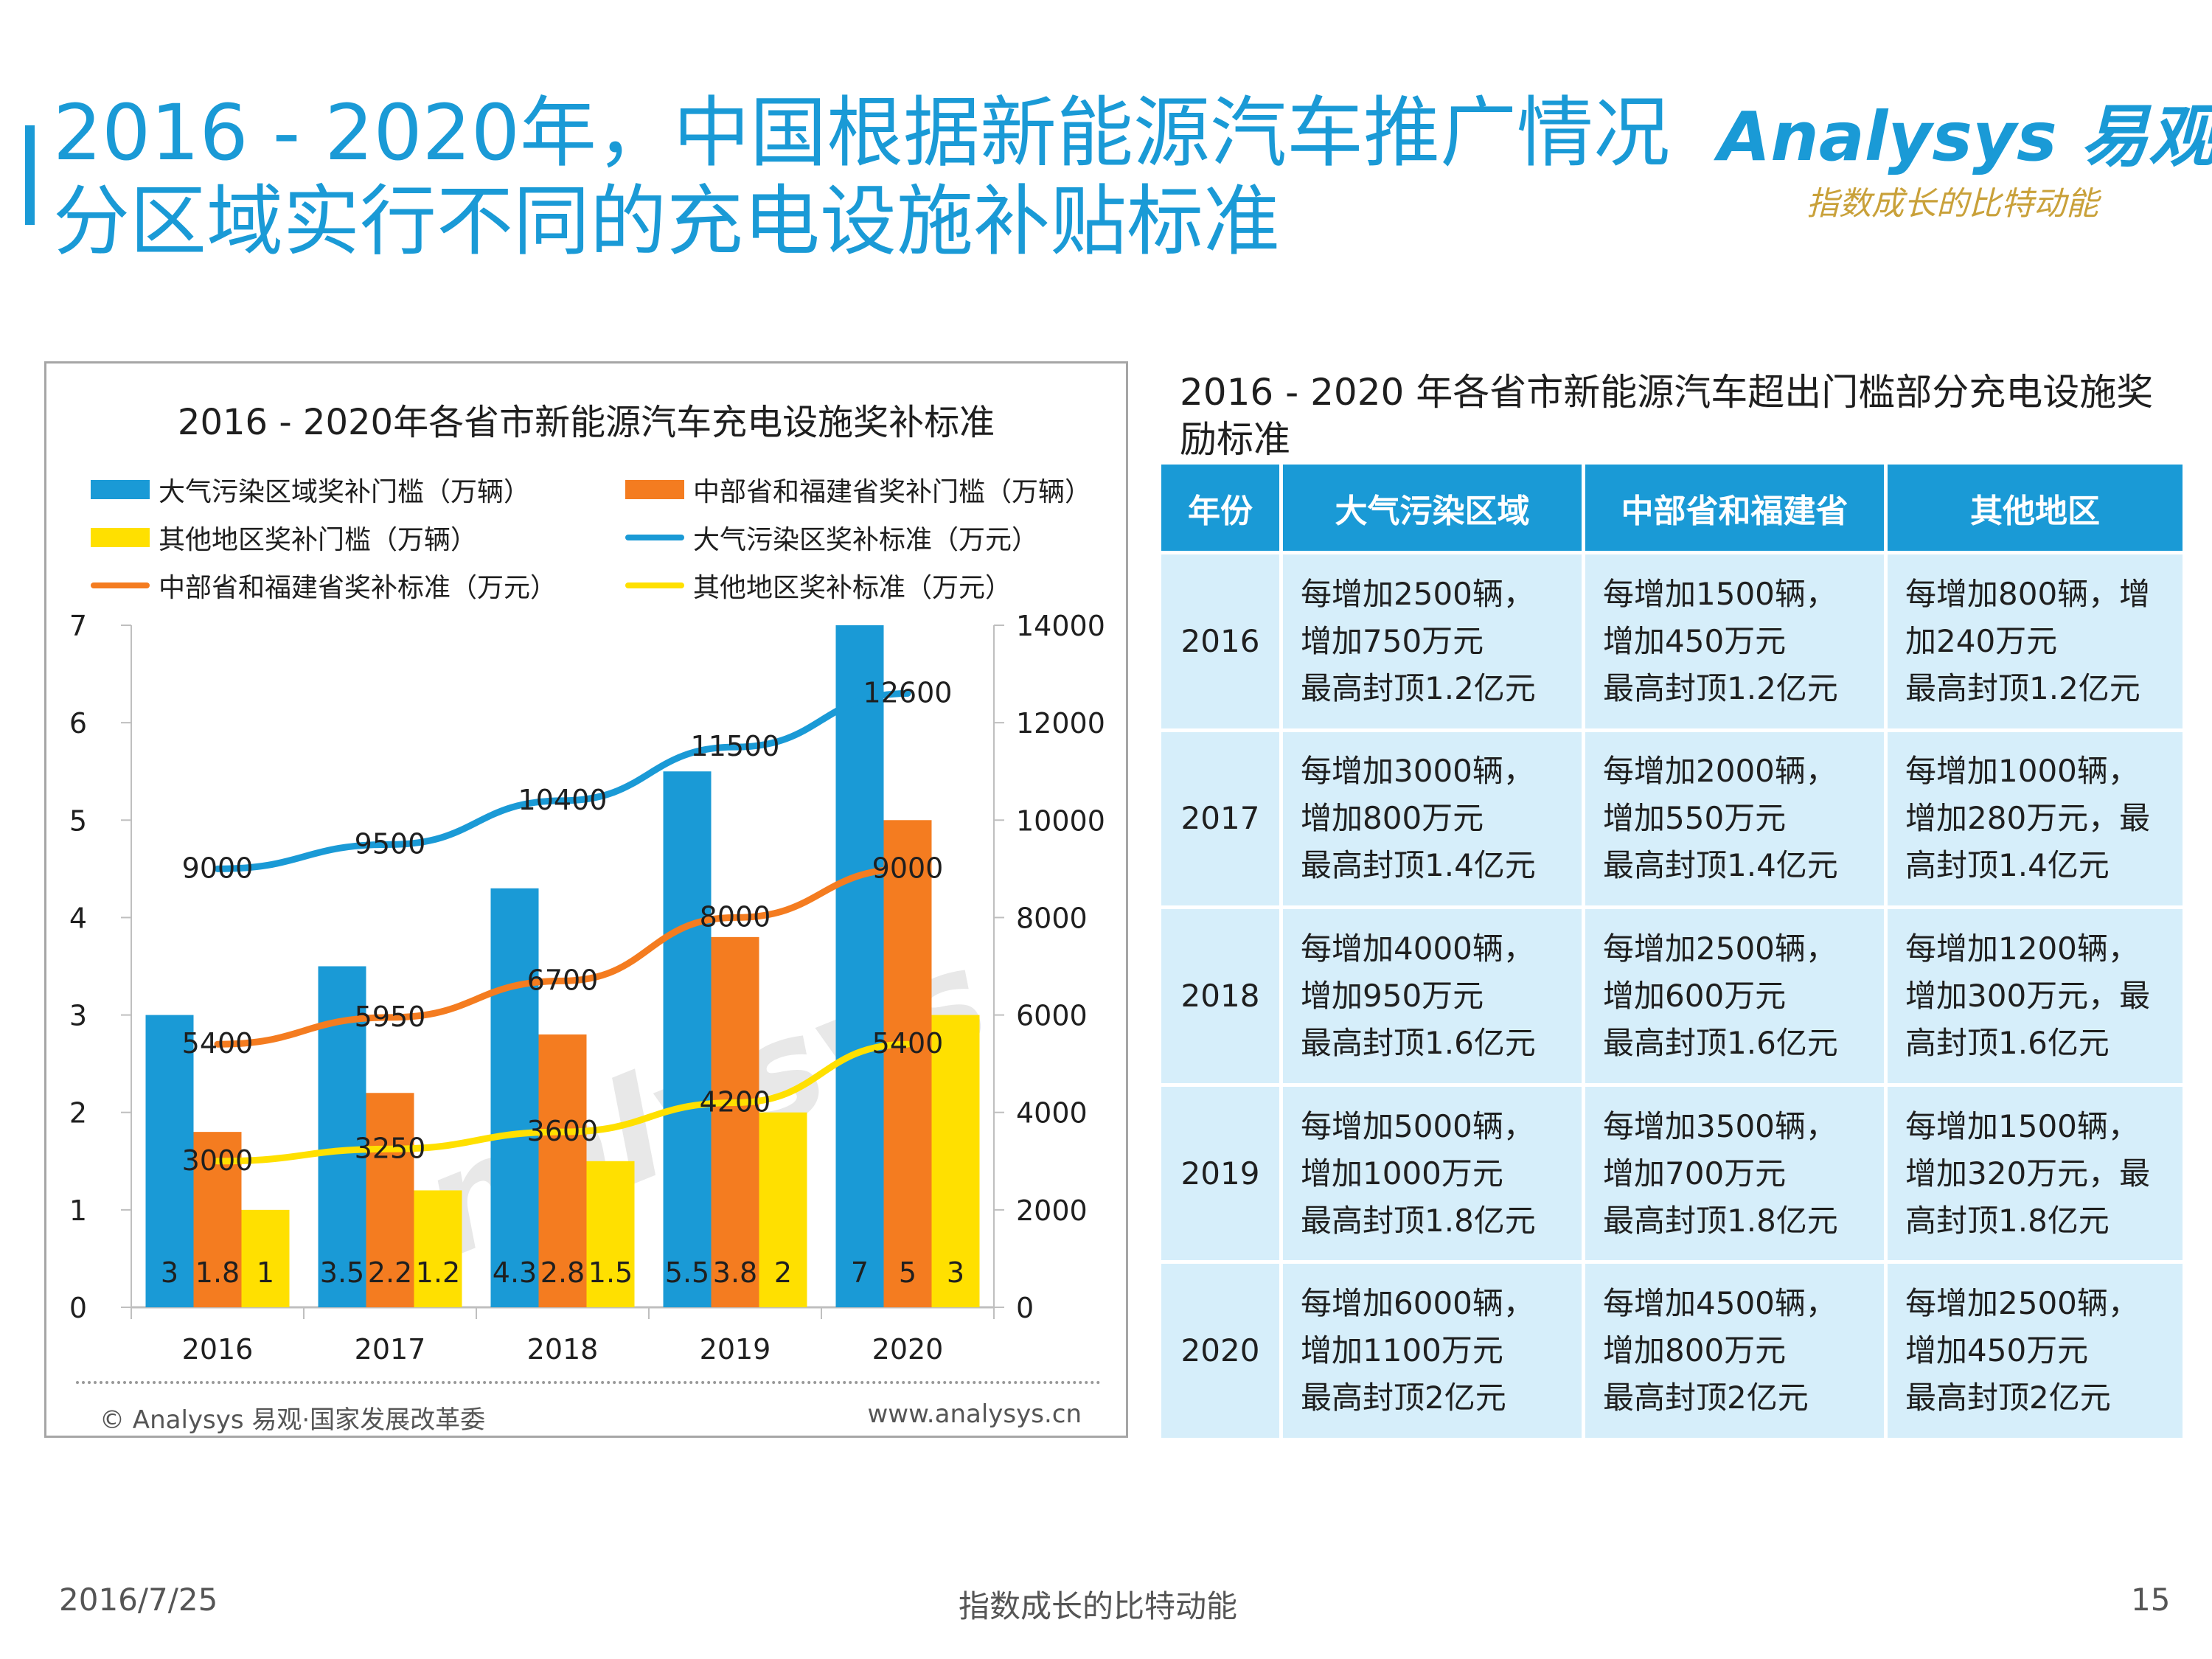  I want to click on policy-cell-line: 每增加2500辆，, so click(1720, 948).